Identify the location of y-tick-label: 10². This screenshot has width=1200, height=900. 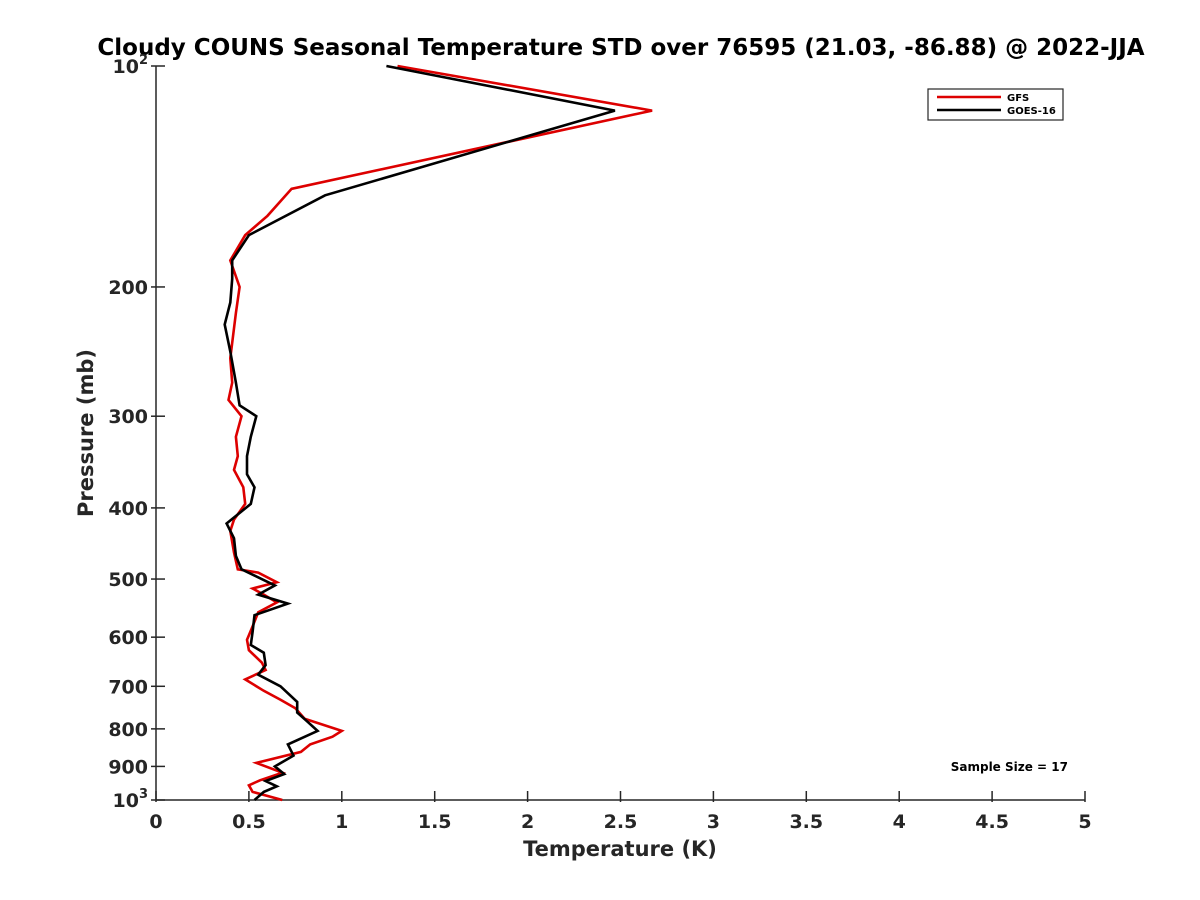
(131, 65).